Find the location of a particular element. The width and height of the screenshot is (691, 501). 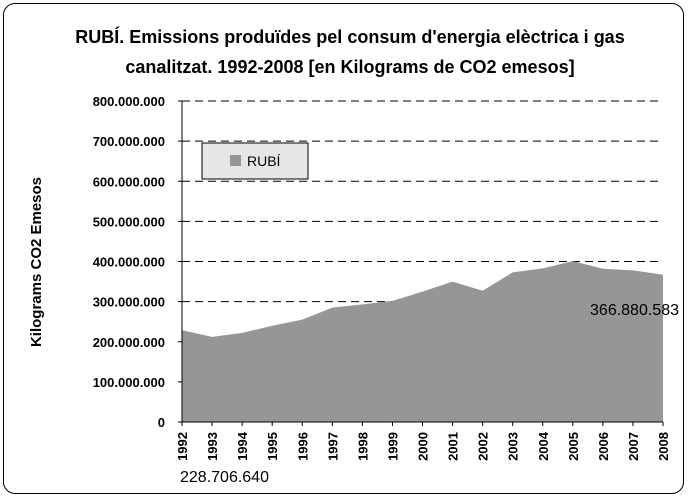

x-tick-label: 1992 is located at coordinates (182, 446).